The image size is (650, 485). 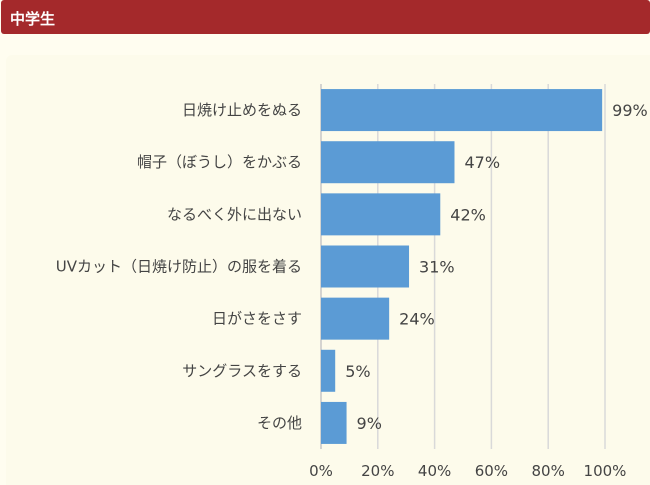 What do you see at coordinates (434, 471) in the screenshot?
I see `x-tick-label: 40%` at bounding box center [434, 471].